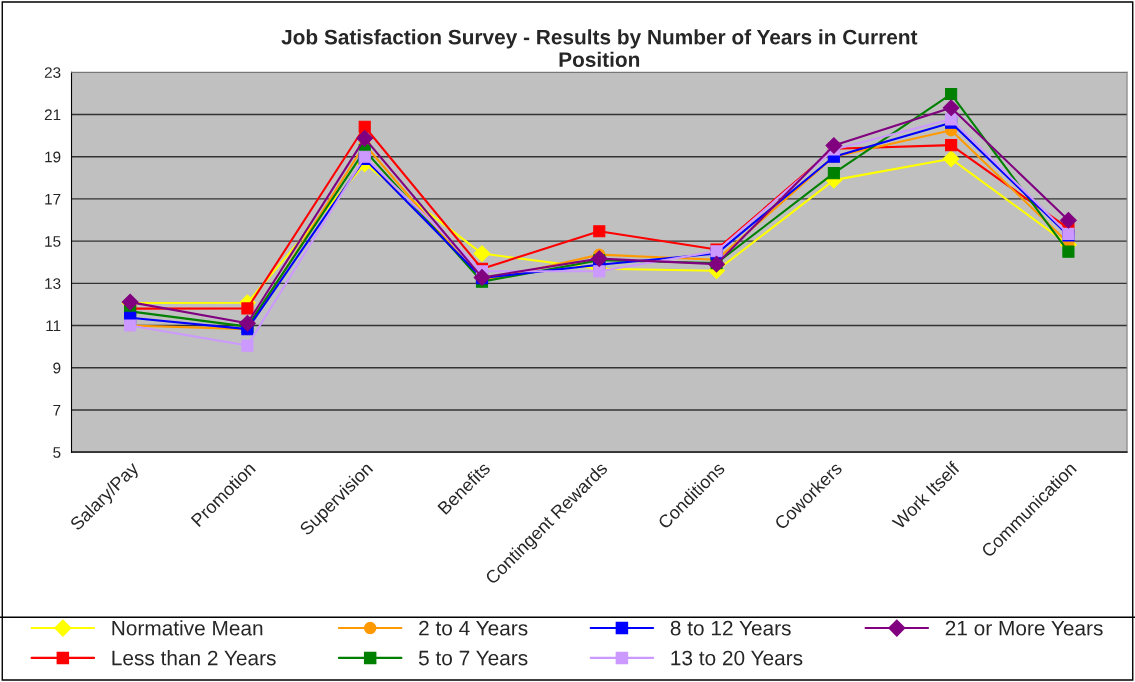 The image size is (1135, 682). I want to click on legend-label: 21 or More Years, so click(1024, 628).